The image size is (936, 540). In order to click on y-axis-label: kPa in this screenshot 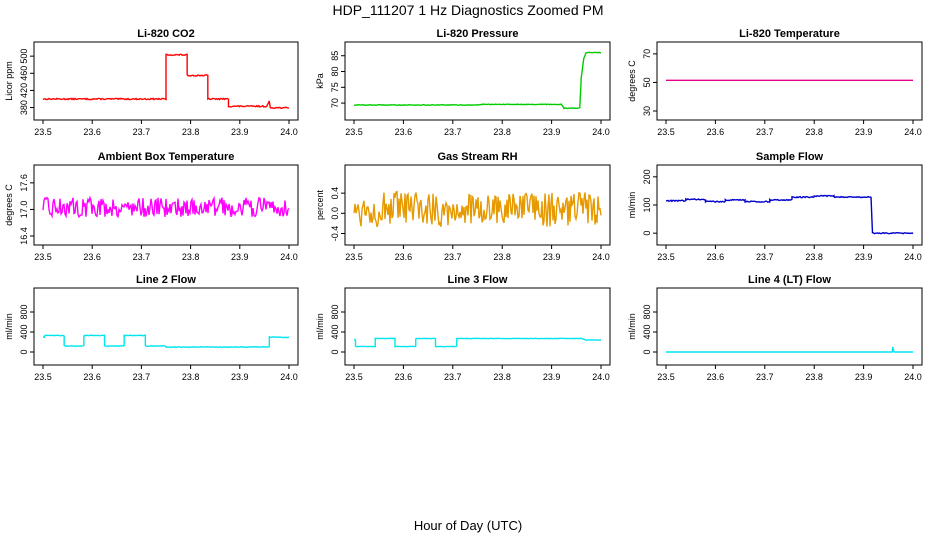, I will do `click(320, 81)`.